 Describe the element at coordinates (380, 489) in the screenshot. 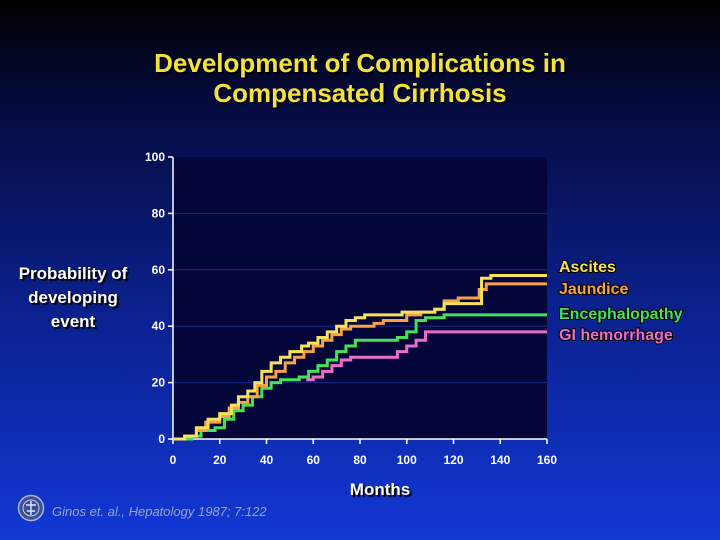

I see `x-axis-label: Months` at that location.